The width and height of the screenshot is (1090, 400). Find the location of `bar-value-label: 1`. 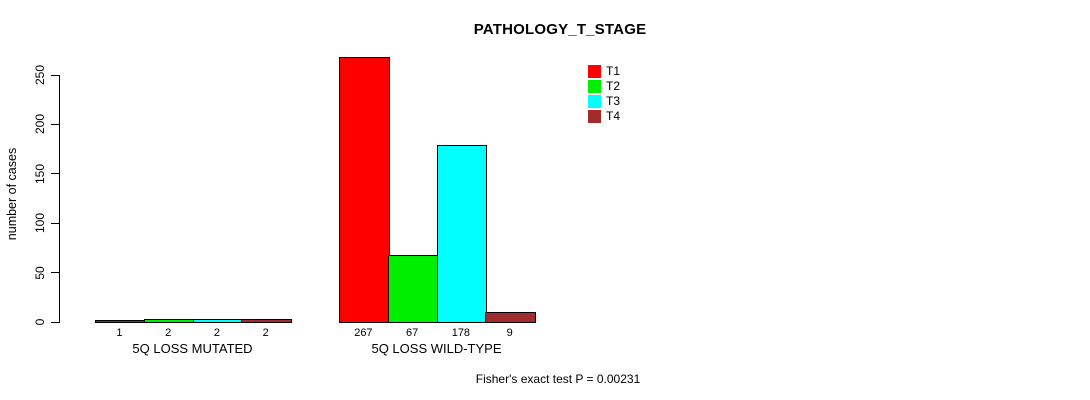

bar-value-label: 1 is located at coordinates (119, 333).